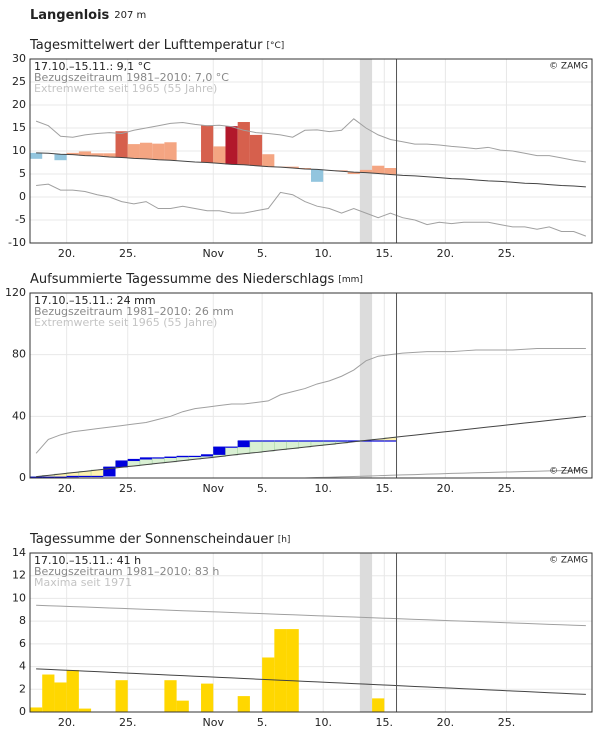  Describe the element at coordinates (276, 46) in the screenshot. I see `chart-unit: [°C]` at that location.